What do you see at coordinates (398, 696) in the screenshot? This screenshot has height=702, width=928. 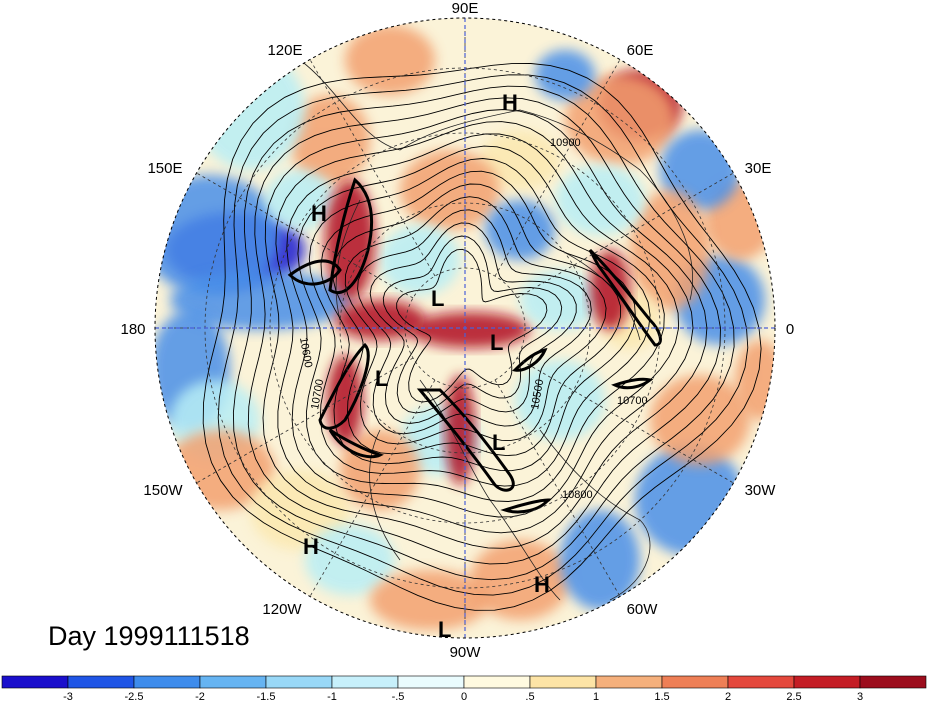 I see `colorbar-tick-label: -.5` at bounding box center [398, 696].